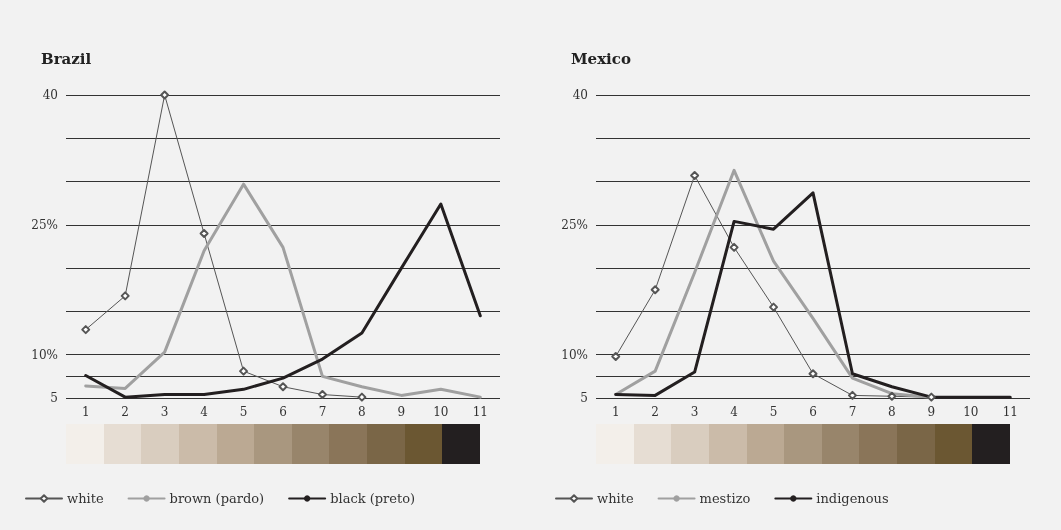 The image size is (1061, 530). Describe the element at coordinates (373, 498) in the screenshot. I see `legend-label: black (preto)` at that location.